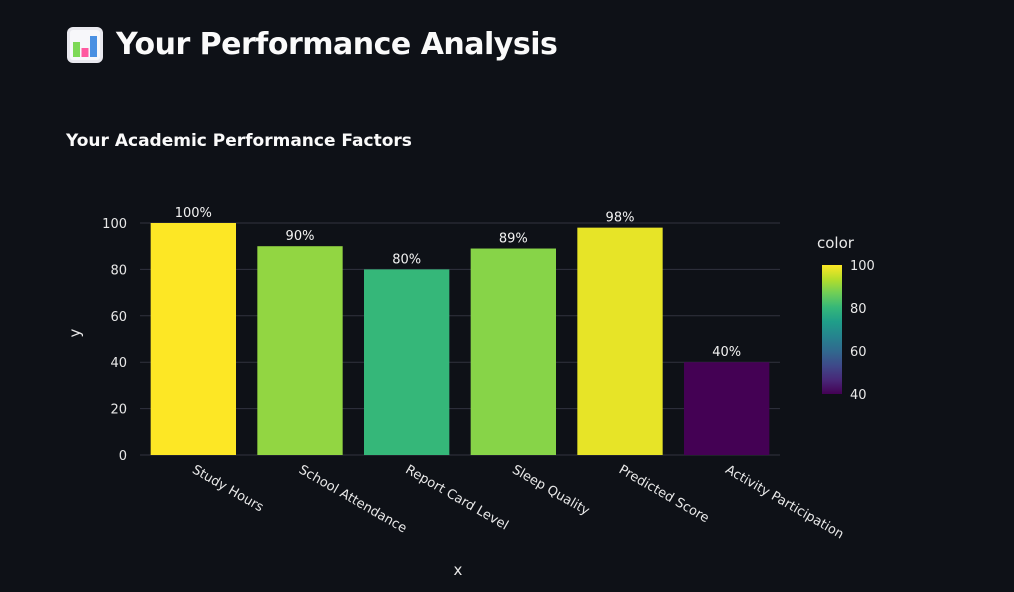 This screenshot has height=592, width=1014. Describe the element at coordinates (300, 236) in the screenshot. I see `bar-data-label: 90%` at that location.